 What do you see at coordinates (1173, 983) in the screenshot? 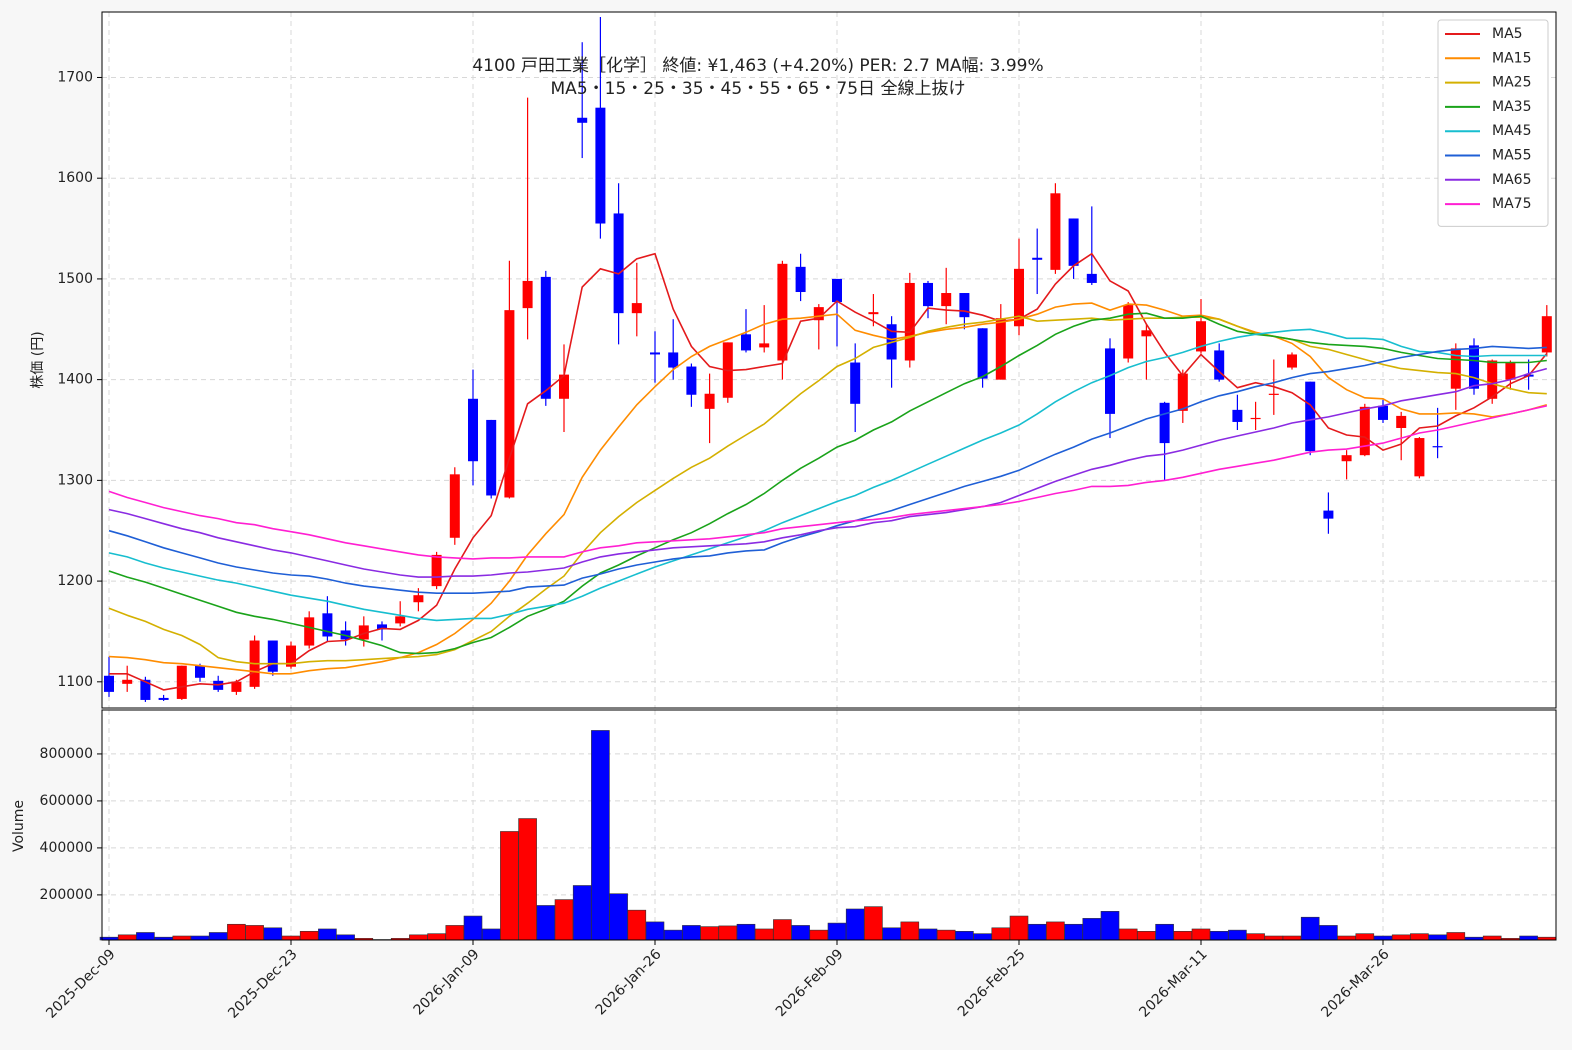
I see `x-tick-label: 2026-Mar-11` at bounding box center [1173, 983].